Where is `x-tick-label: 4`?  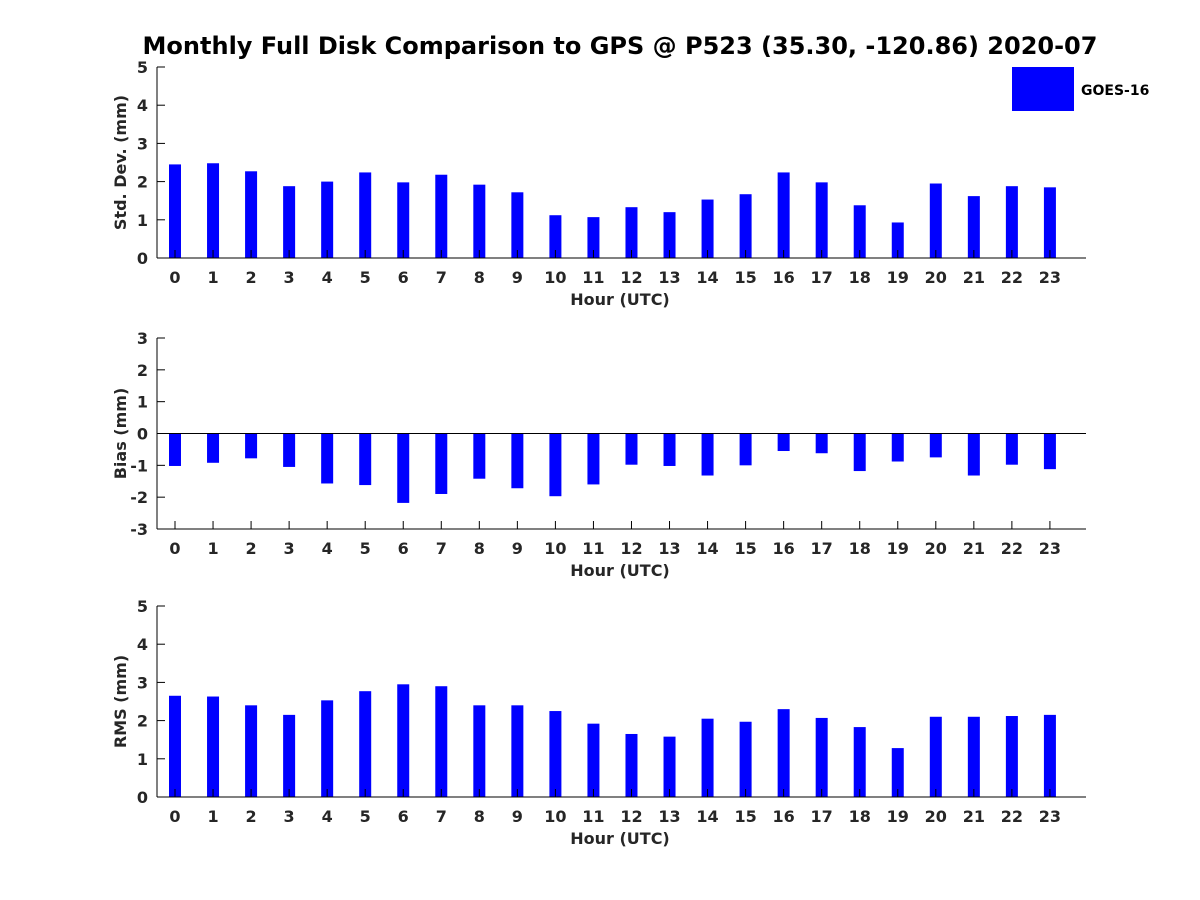
x-tick-label: 4 is located at coordinates (327, 816).